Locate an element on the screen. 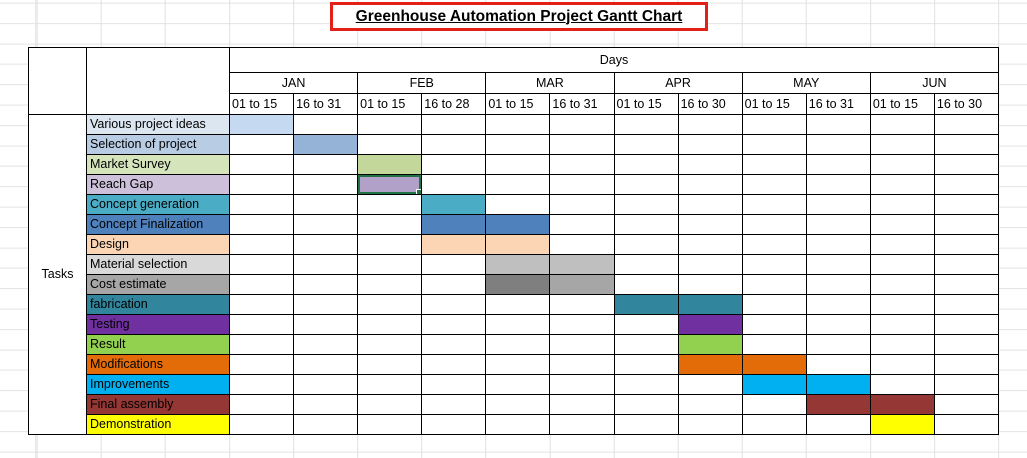  gantt-bar-cell-selected is located at coordinates (390, 185).